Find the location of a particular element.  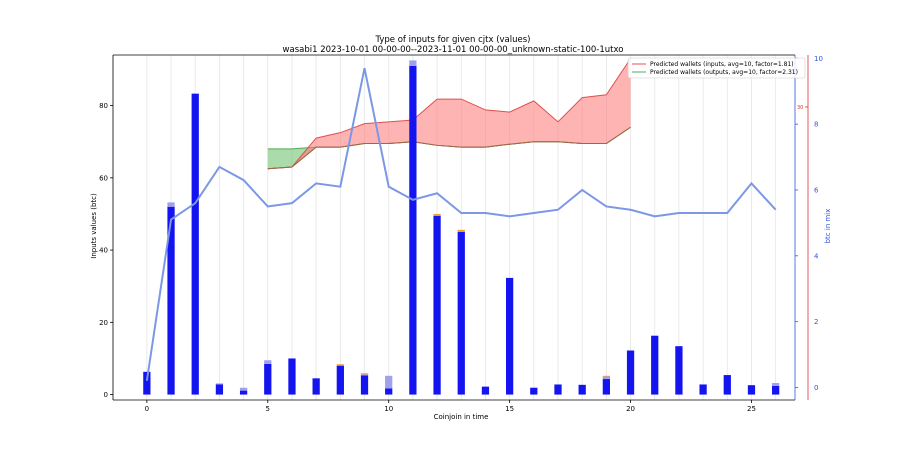

y2-tick-label: 4 is located at coordinates (816, 256).